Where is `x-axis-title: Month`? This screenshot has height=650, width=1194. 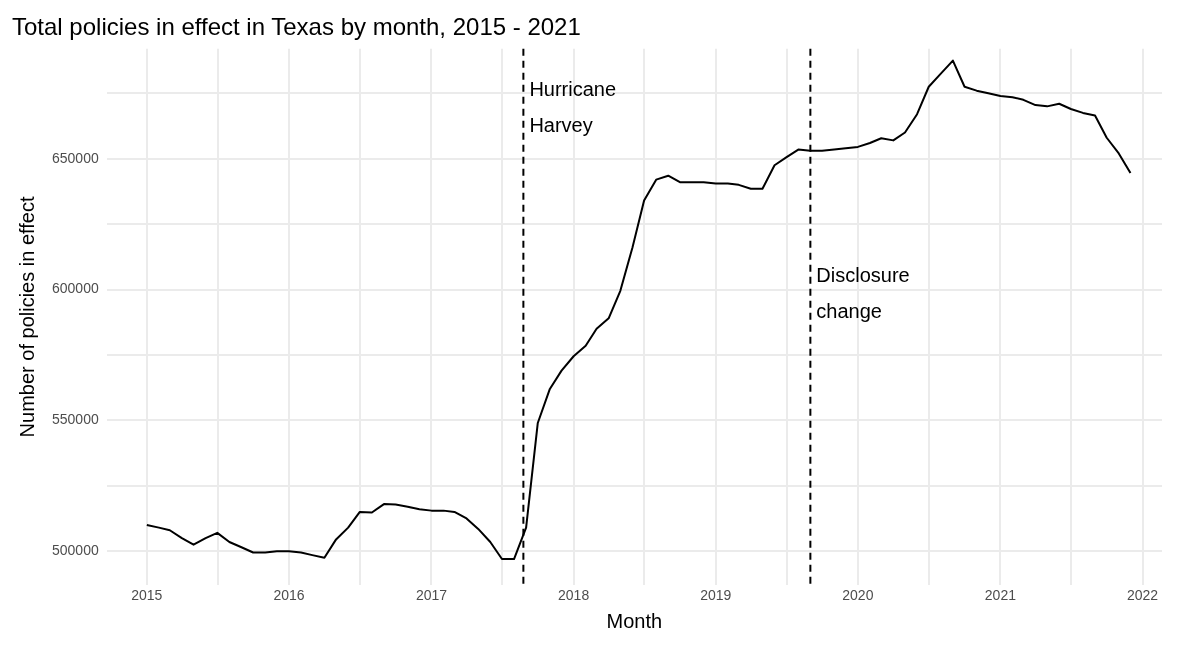
x-axis-title: Month is located at coordinates (634, 620).